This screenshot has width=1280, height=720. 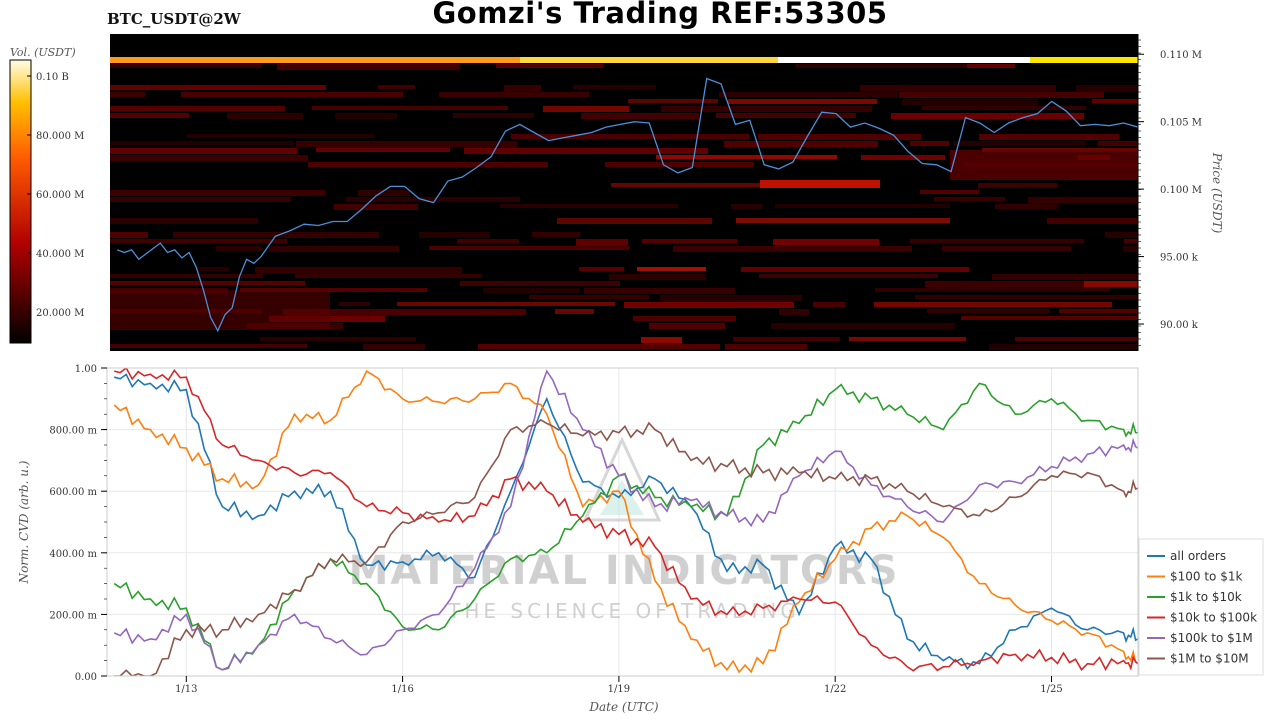 I want to click on colorbar-tick-label: 20.000 M, so click(x=60, y=313).